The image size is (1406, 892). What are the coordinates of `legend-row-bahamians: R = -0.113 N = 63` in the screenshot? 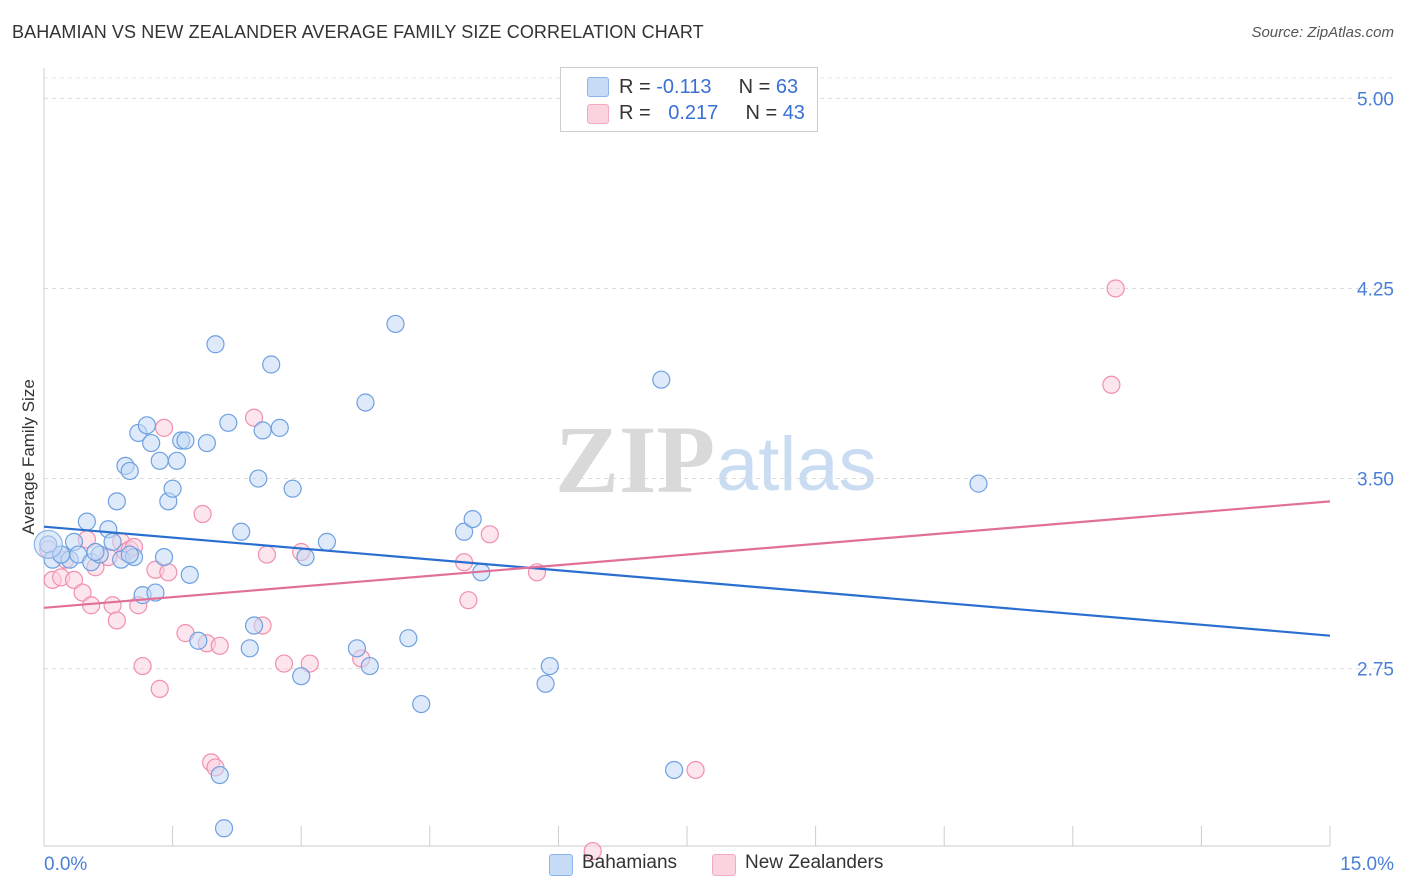 It's located at (708, 88).